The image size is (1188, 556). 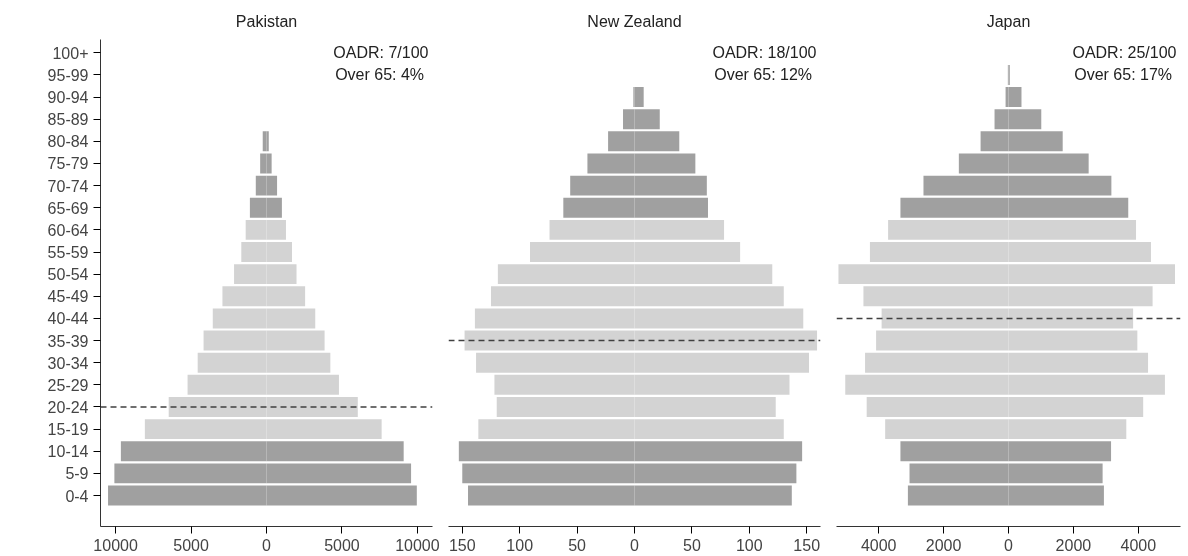 I want to click on y-tick-label: 80-84, so click(x=68, y=142).